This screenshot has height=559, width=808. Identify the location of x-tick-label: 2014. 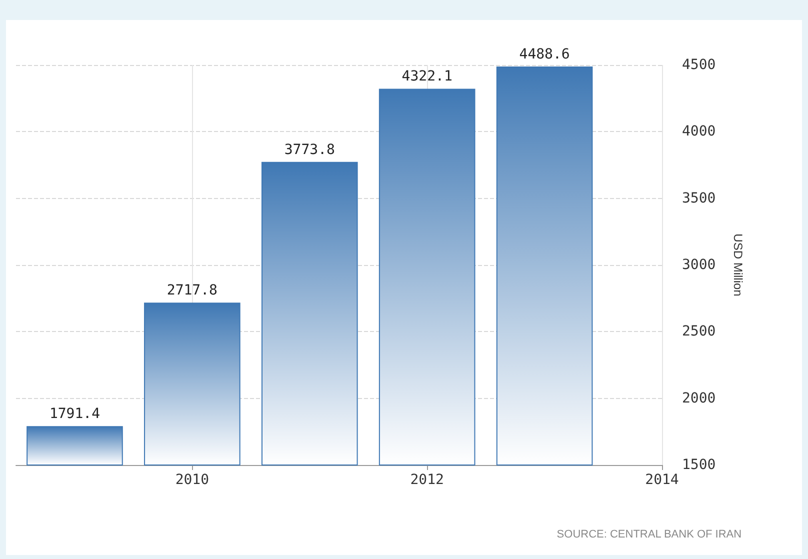
(662, 480).